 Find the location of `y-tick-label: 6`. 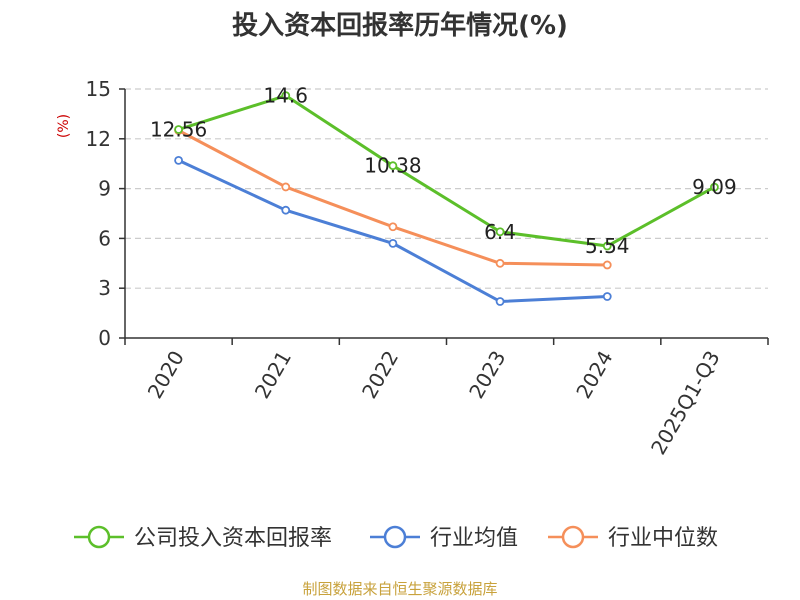

y-tick-label: 6 is located at coordinates (104, 238).